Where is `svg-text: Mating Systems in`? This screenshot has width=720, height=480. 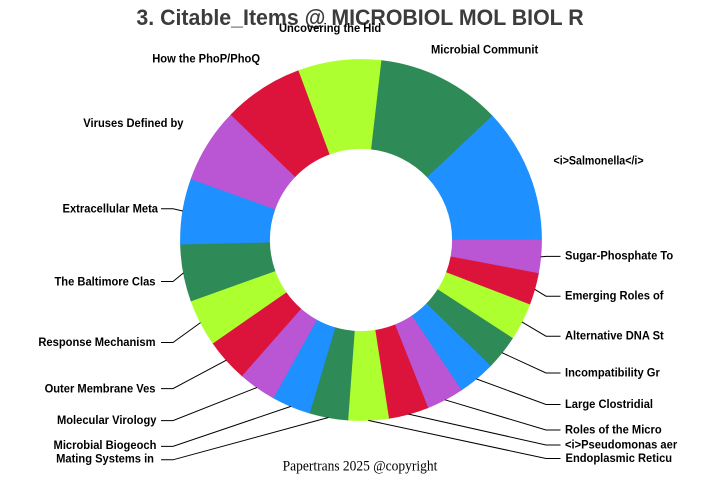 svg-text: Mating Systems in is located at coordinates (105, 459).